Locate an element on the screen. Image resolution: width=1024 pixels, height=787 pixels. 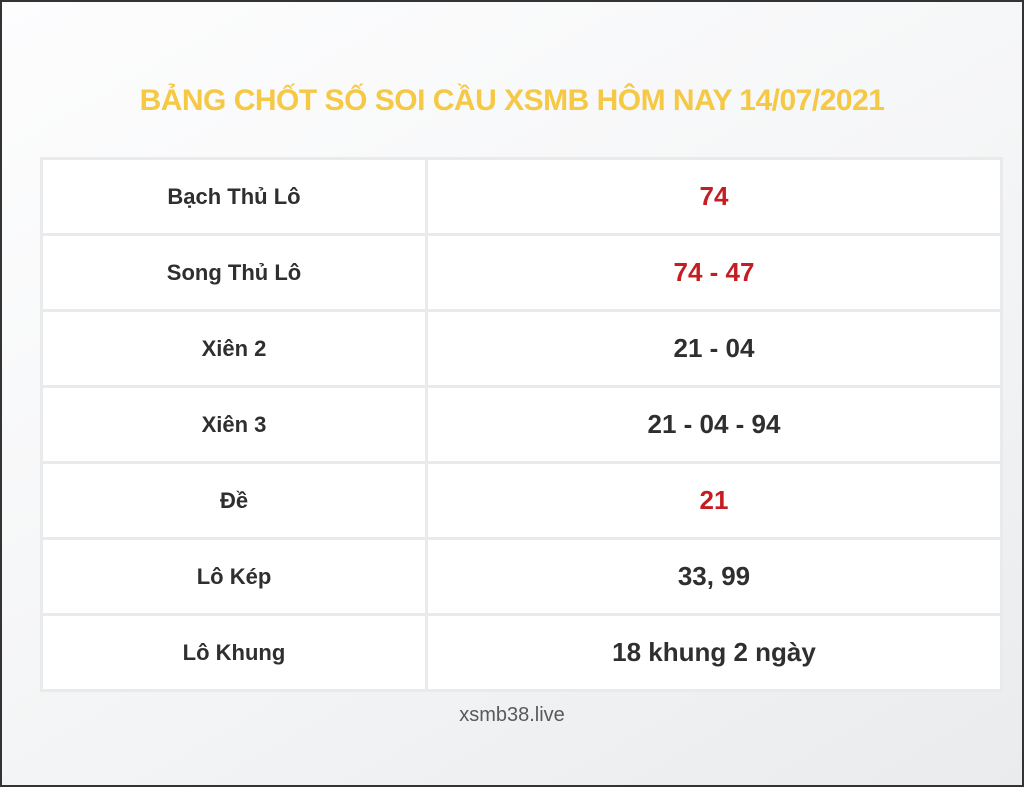
row-value: 74 is located at coordinates (714, 196).